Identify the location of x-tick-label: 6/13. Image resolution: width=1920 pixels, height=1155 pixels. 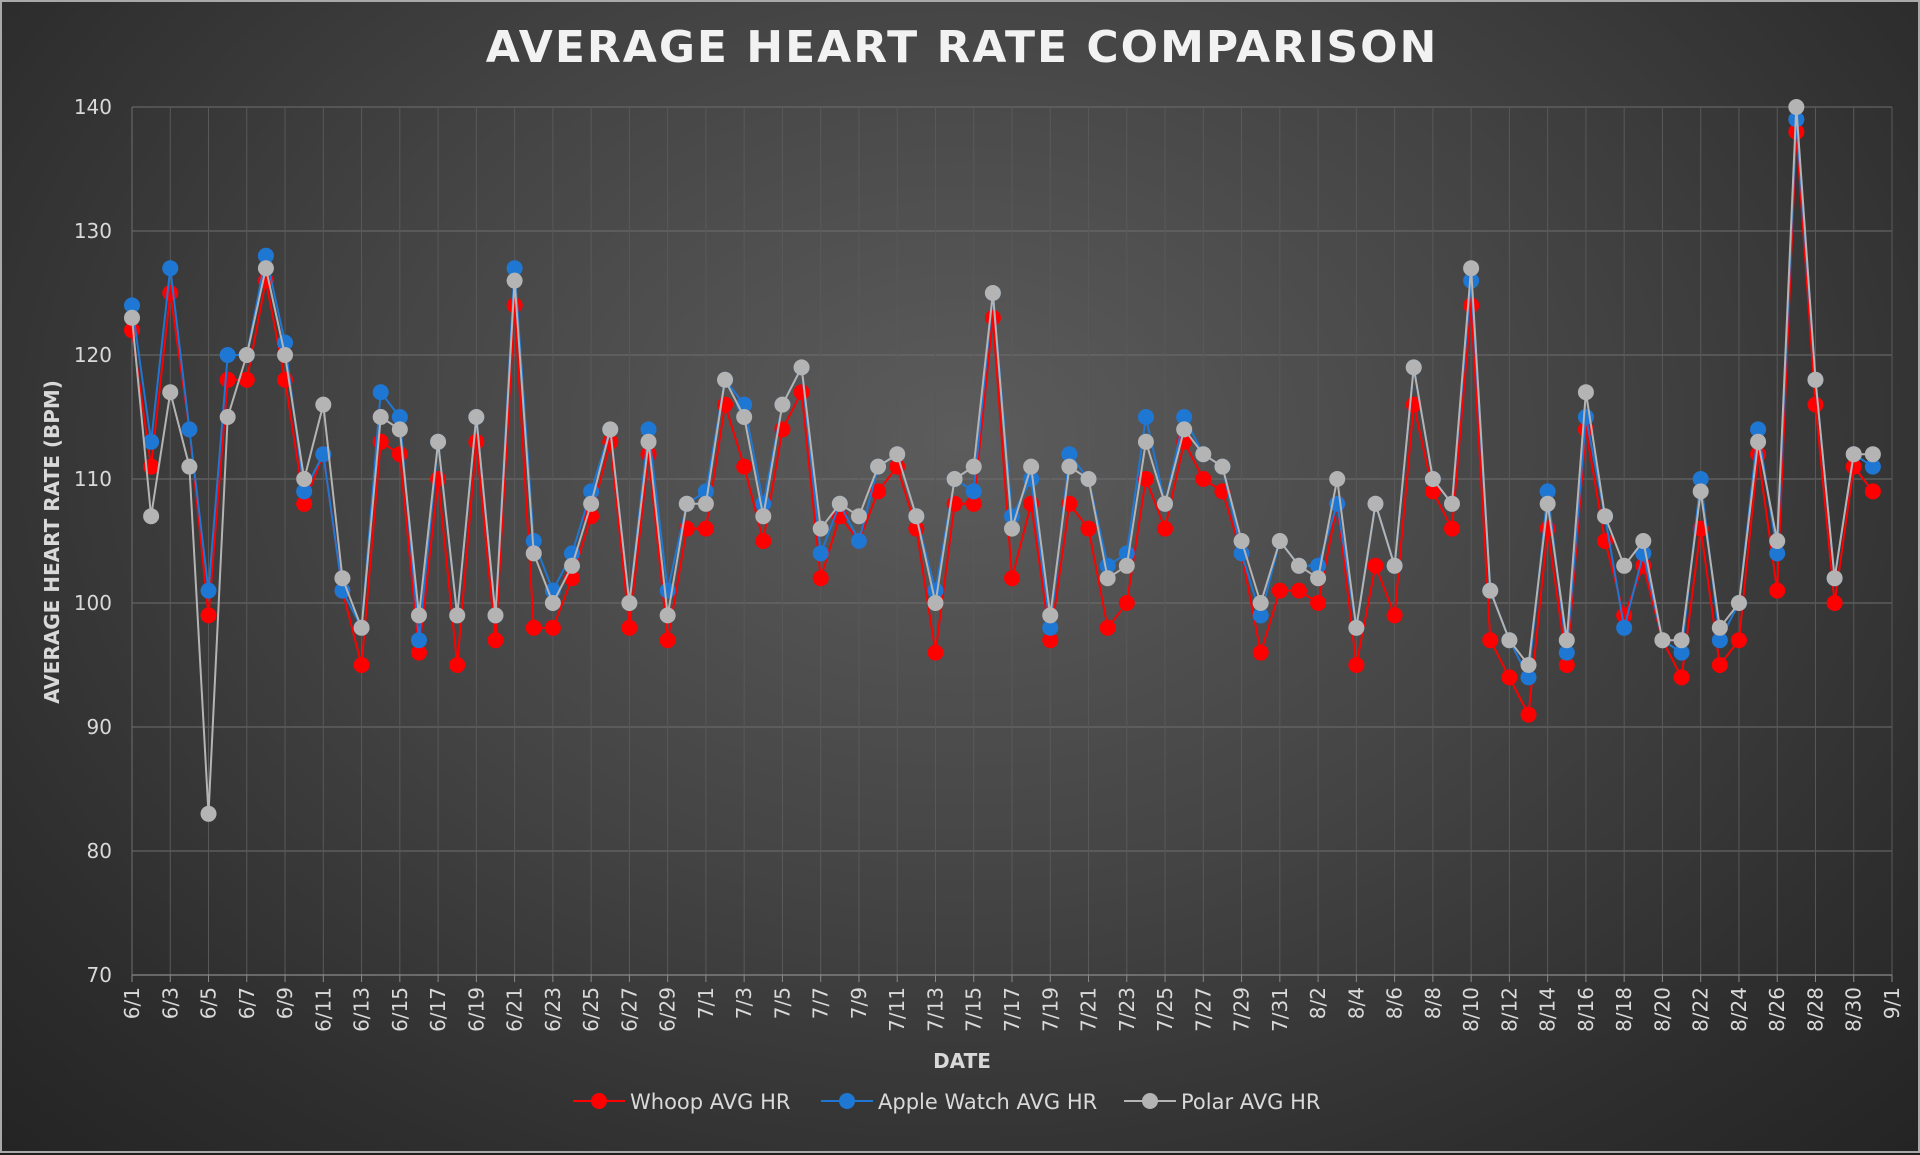
(362, 1009).